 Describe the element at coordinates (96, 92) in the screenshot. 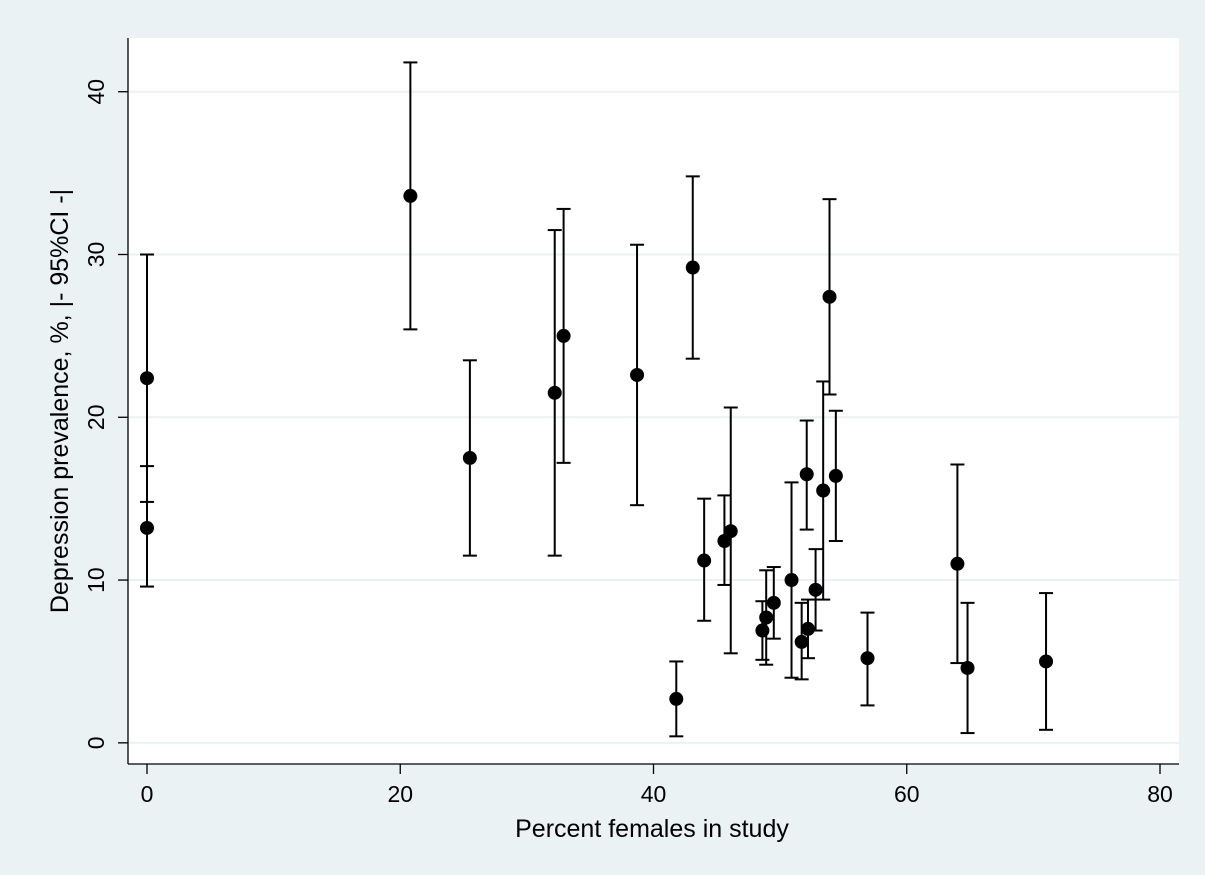

I see `y-tick-label: 40` at that location.